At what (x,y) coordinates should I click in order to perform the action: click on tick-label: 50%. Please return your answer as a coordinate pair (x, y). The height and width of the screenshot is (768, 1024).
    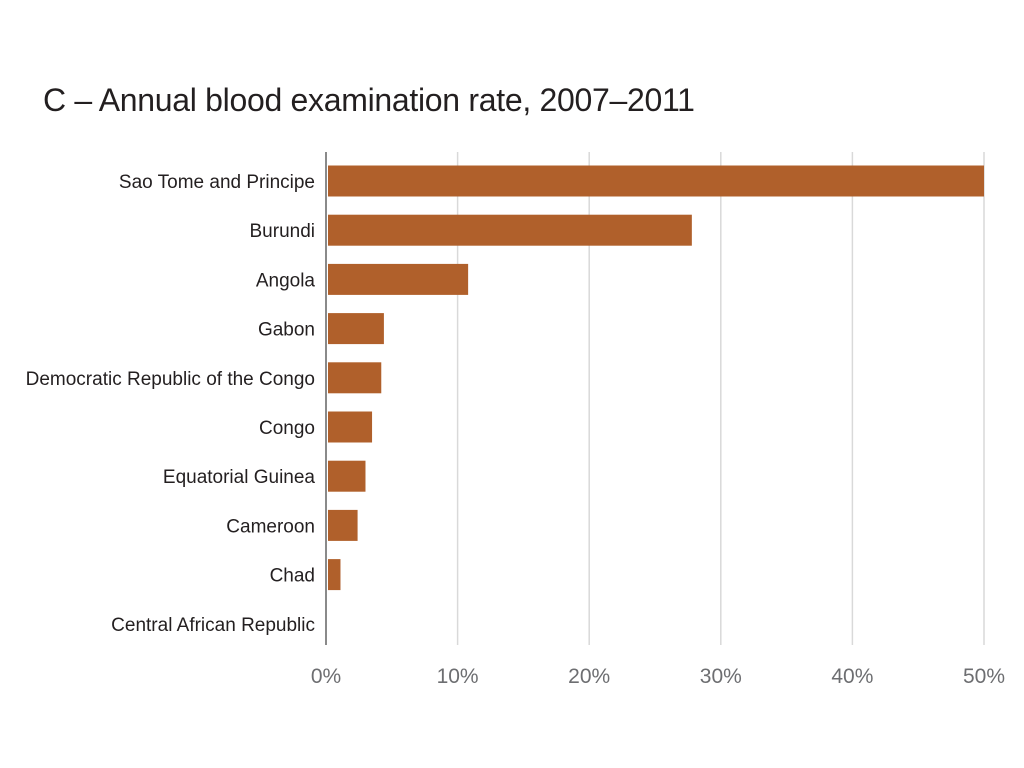
    Looking at the image, I should click on (984, 676).